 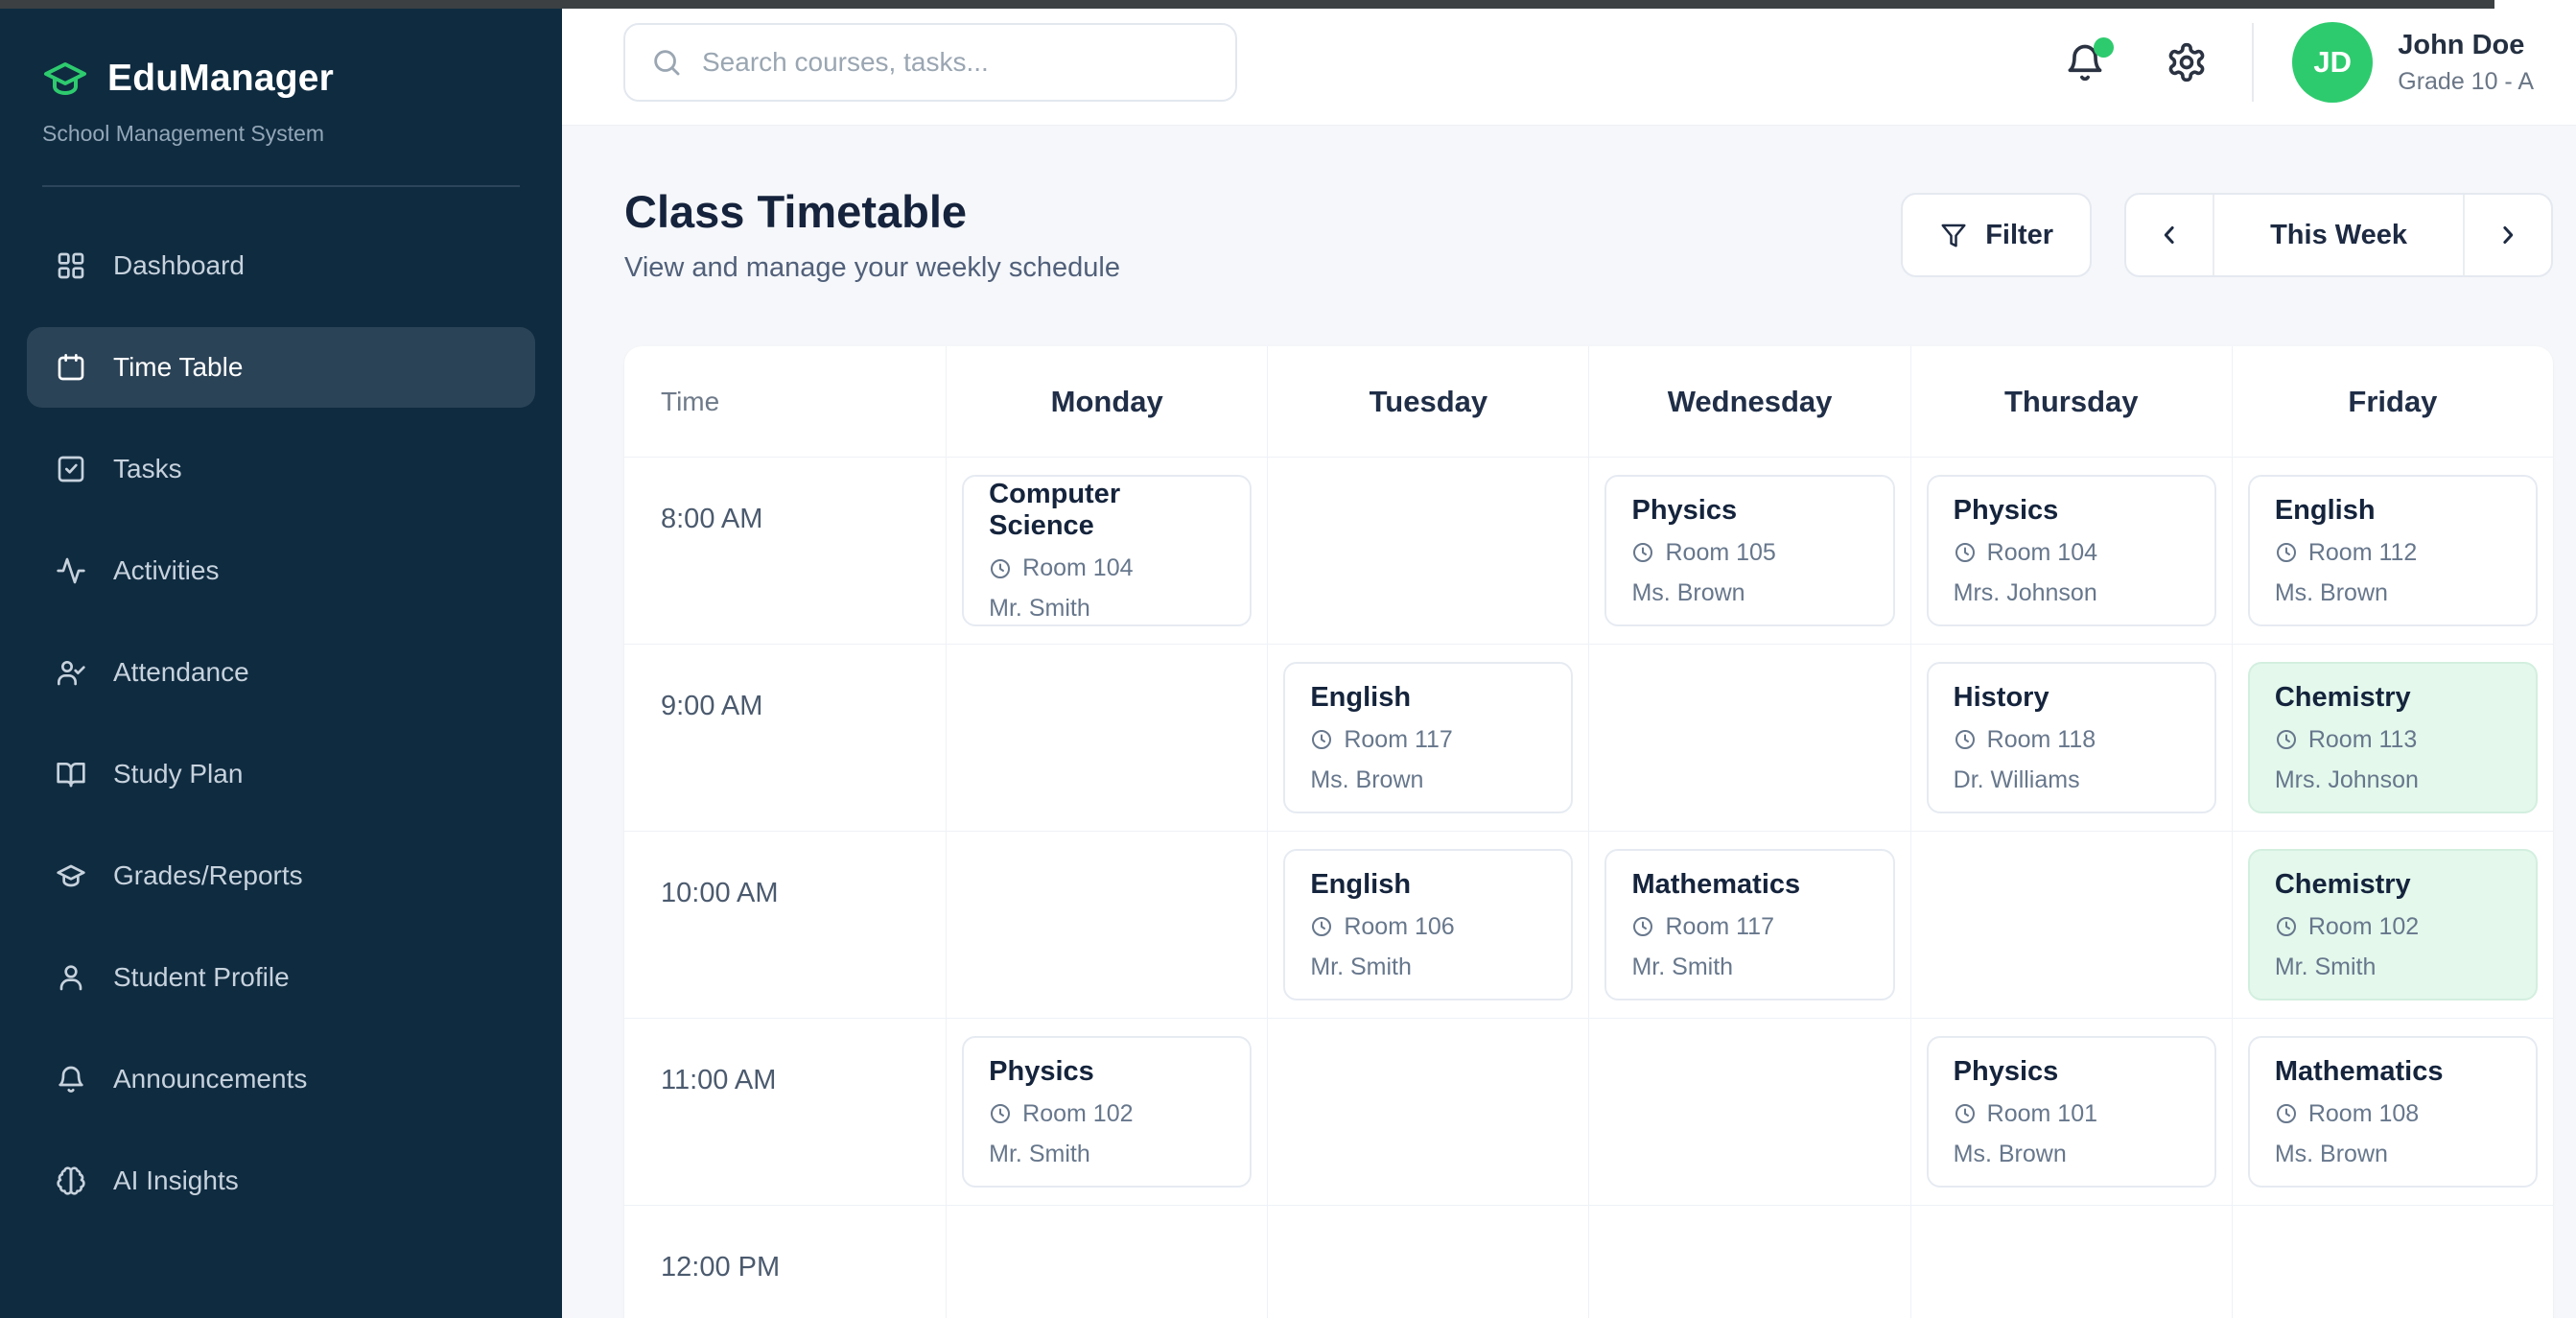 What do you see at coordinates (181, 672) in the screenshot?
I see `sidebar-item-label: Attendance` at bounding box center [181, 672].